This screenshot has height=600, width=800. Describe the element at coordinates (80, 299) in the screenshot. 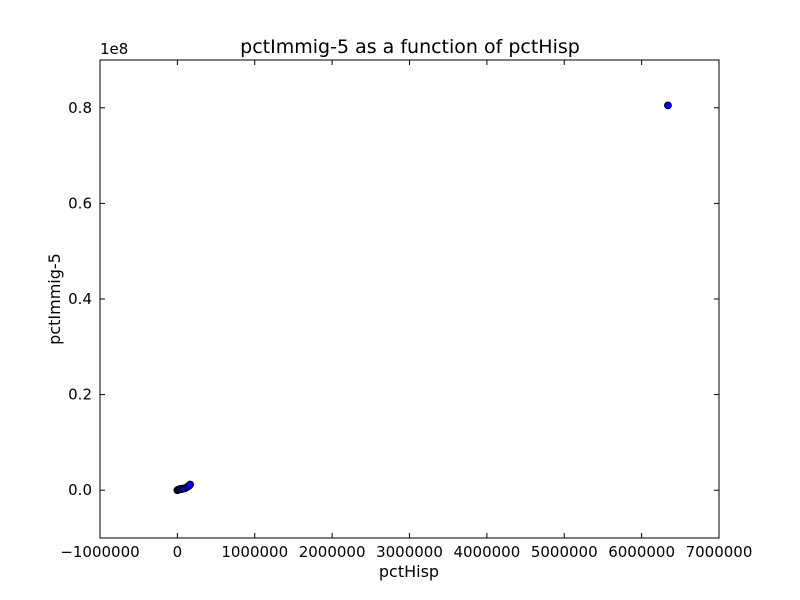

I see `y-tick-label: 0.4` at that location.